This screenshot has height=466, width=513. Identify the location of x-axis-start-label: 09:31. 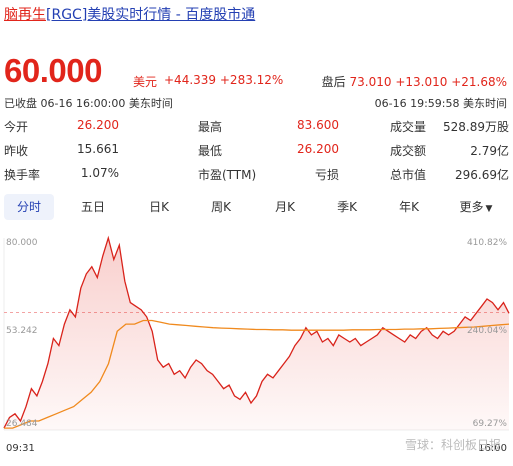
(20, 448).